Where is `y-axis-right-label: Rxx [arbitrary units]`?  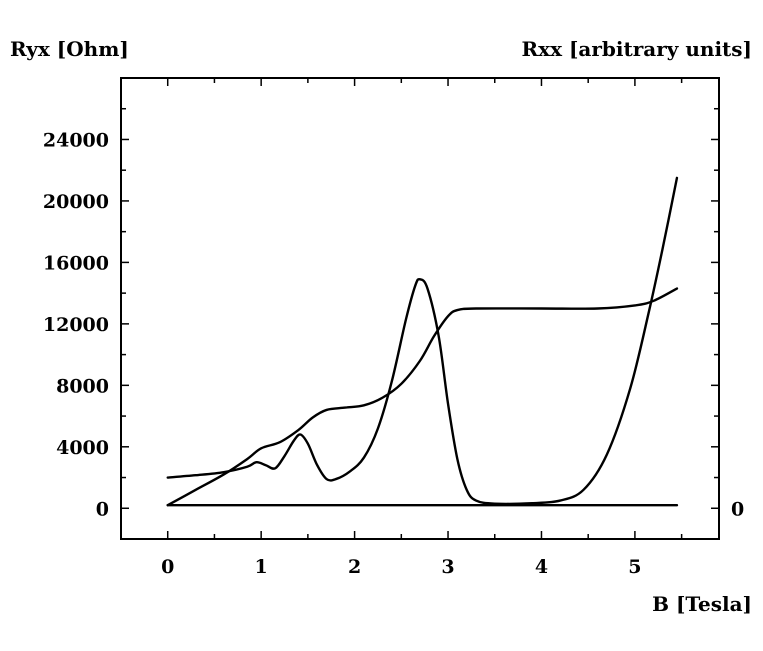
y-axis-right-label: Rxx [arbitrary units] is located at coordinates (637, 49).